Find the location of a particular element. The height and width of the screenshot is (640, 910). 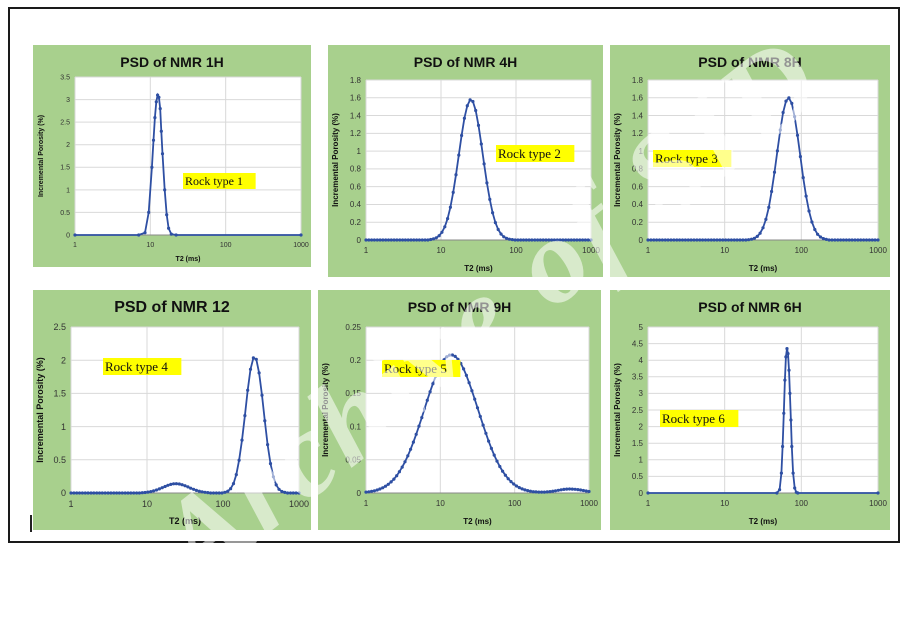

x-tick-label: 1 is located at coordinates (366, 250).